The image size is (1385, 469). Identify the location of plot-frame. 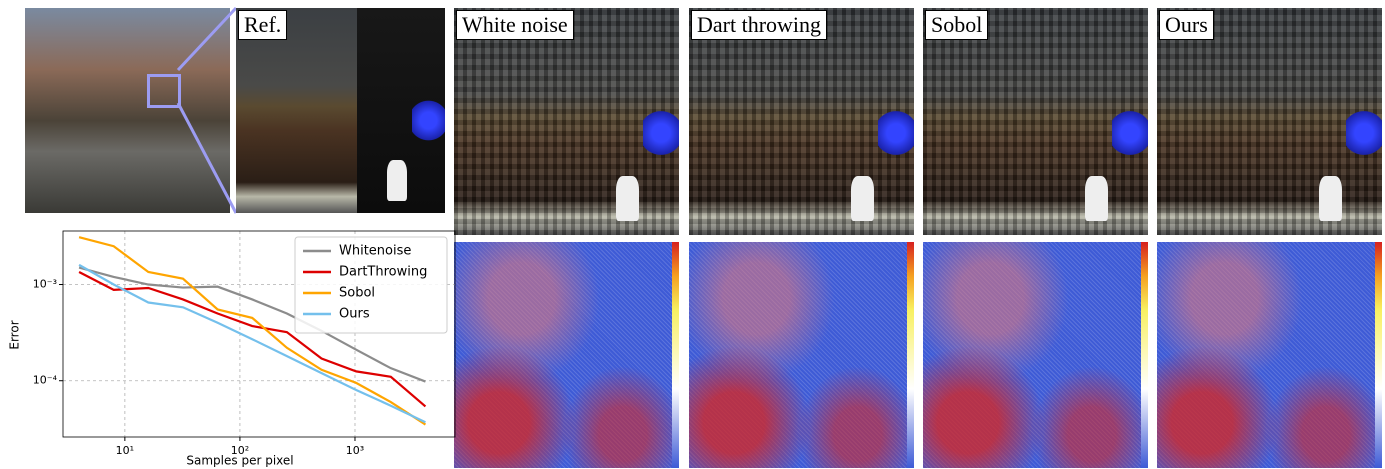
(259, 334).